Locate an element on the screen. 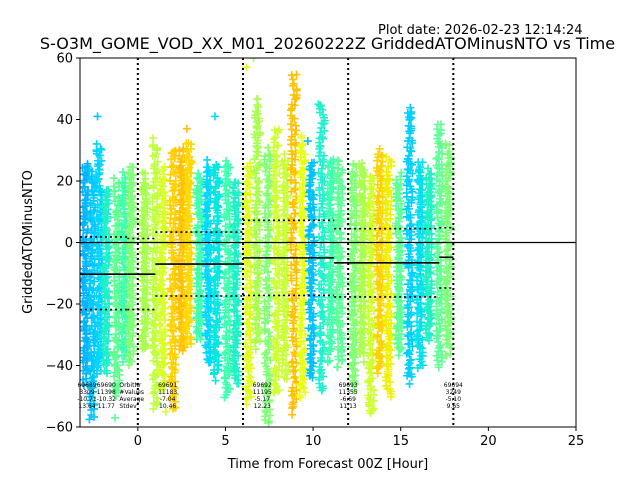  plot-date: Plot date: 2026-02-23 12:14:24 is located at coordinates (480, 30).